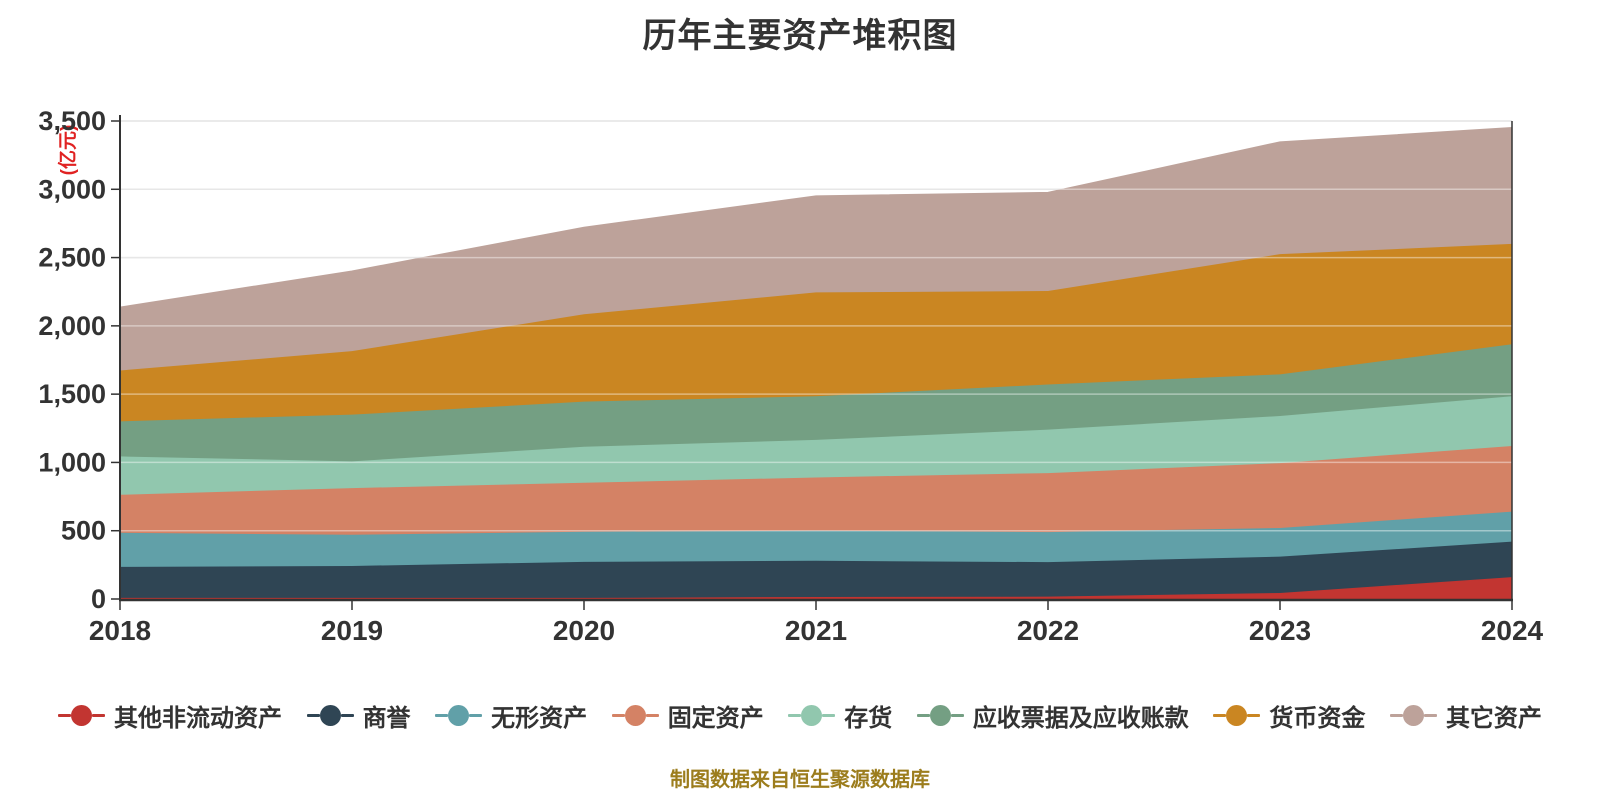  Describe the element at coordinates (816, 630) in the screenshot. I see `x-tick-label-2021: 2021` at that location.